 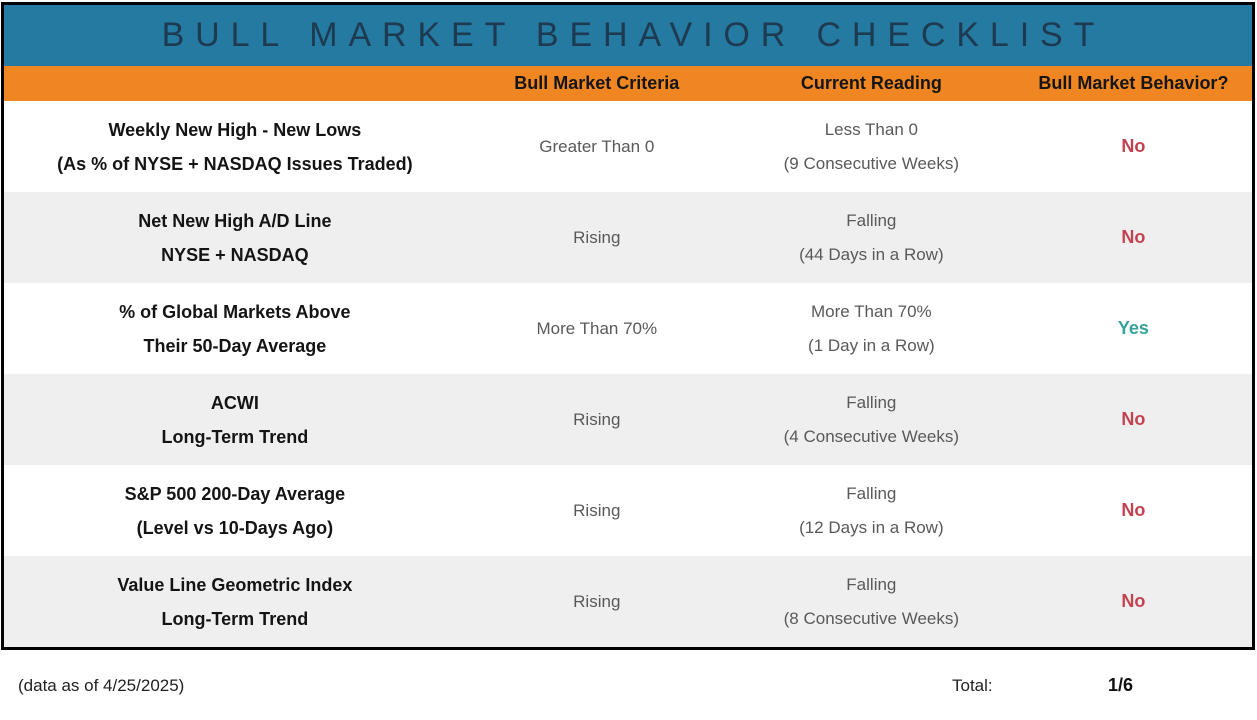 What do you see at coordinates (1133, 83) in the screenshot?
I see `header-cell-behavior: Bull Market Behavior?` at bounding box center [1133, 83].